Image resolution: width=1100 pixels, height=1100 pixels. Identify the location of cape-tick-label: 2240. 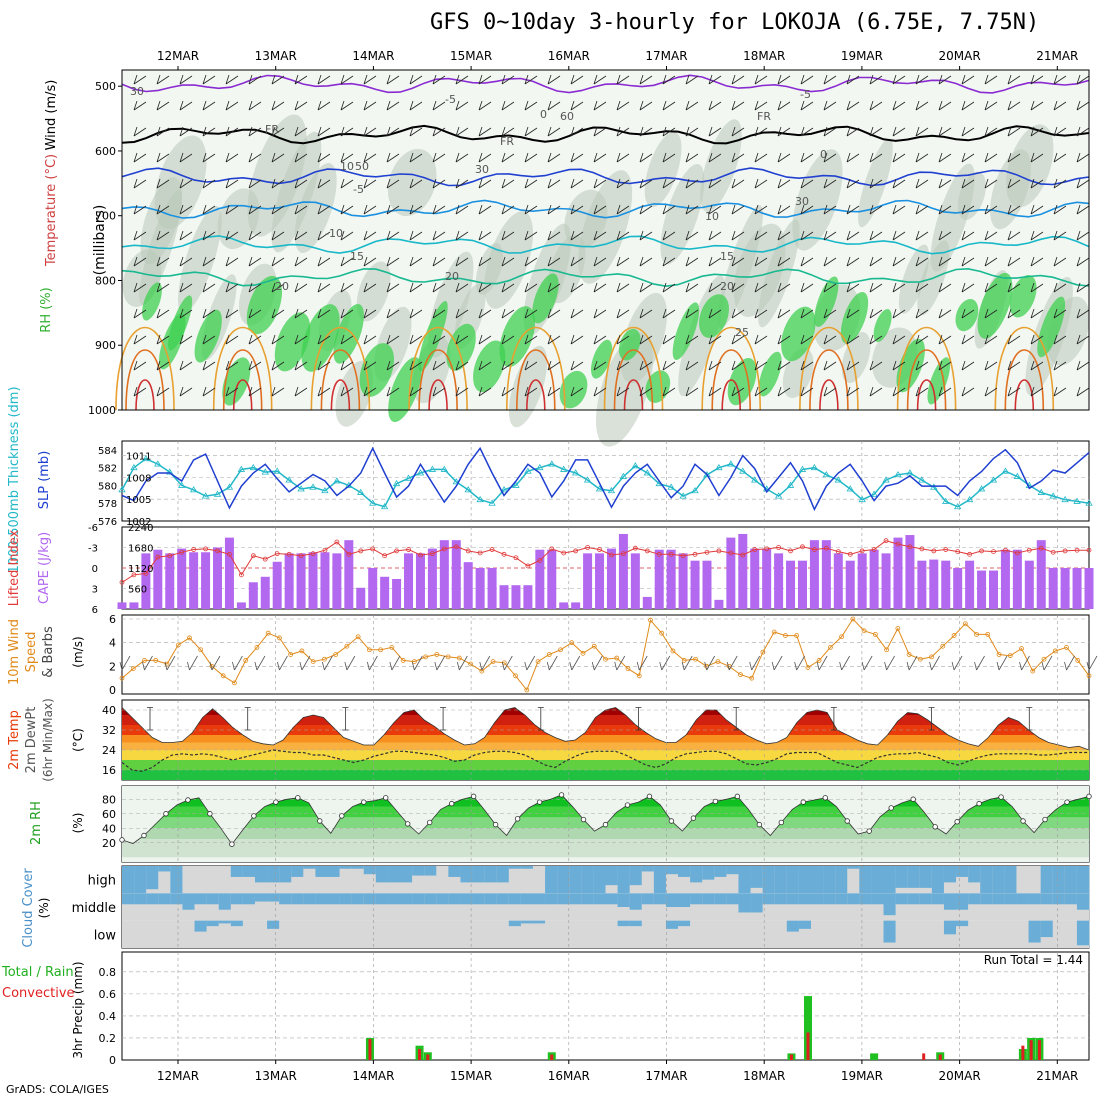
(140, 528).